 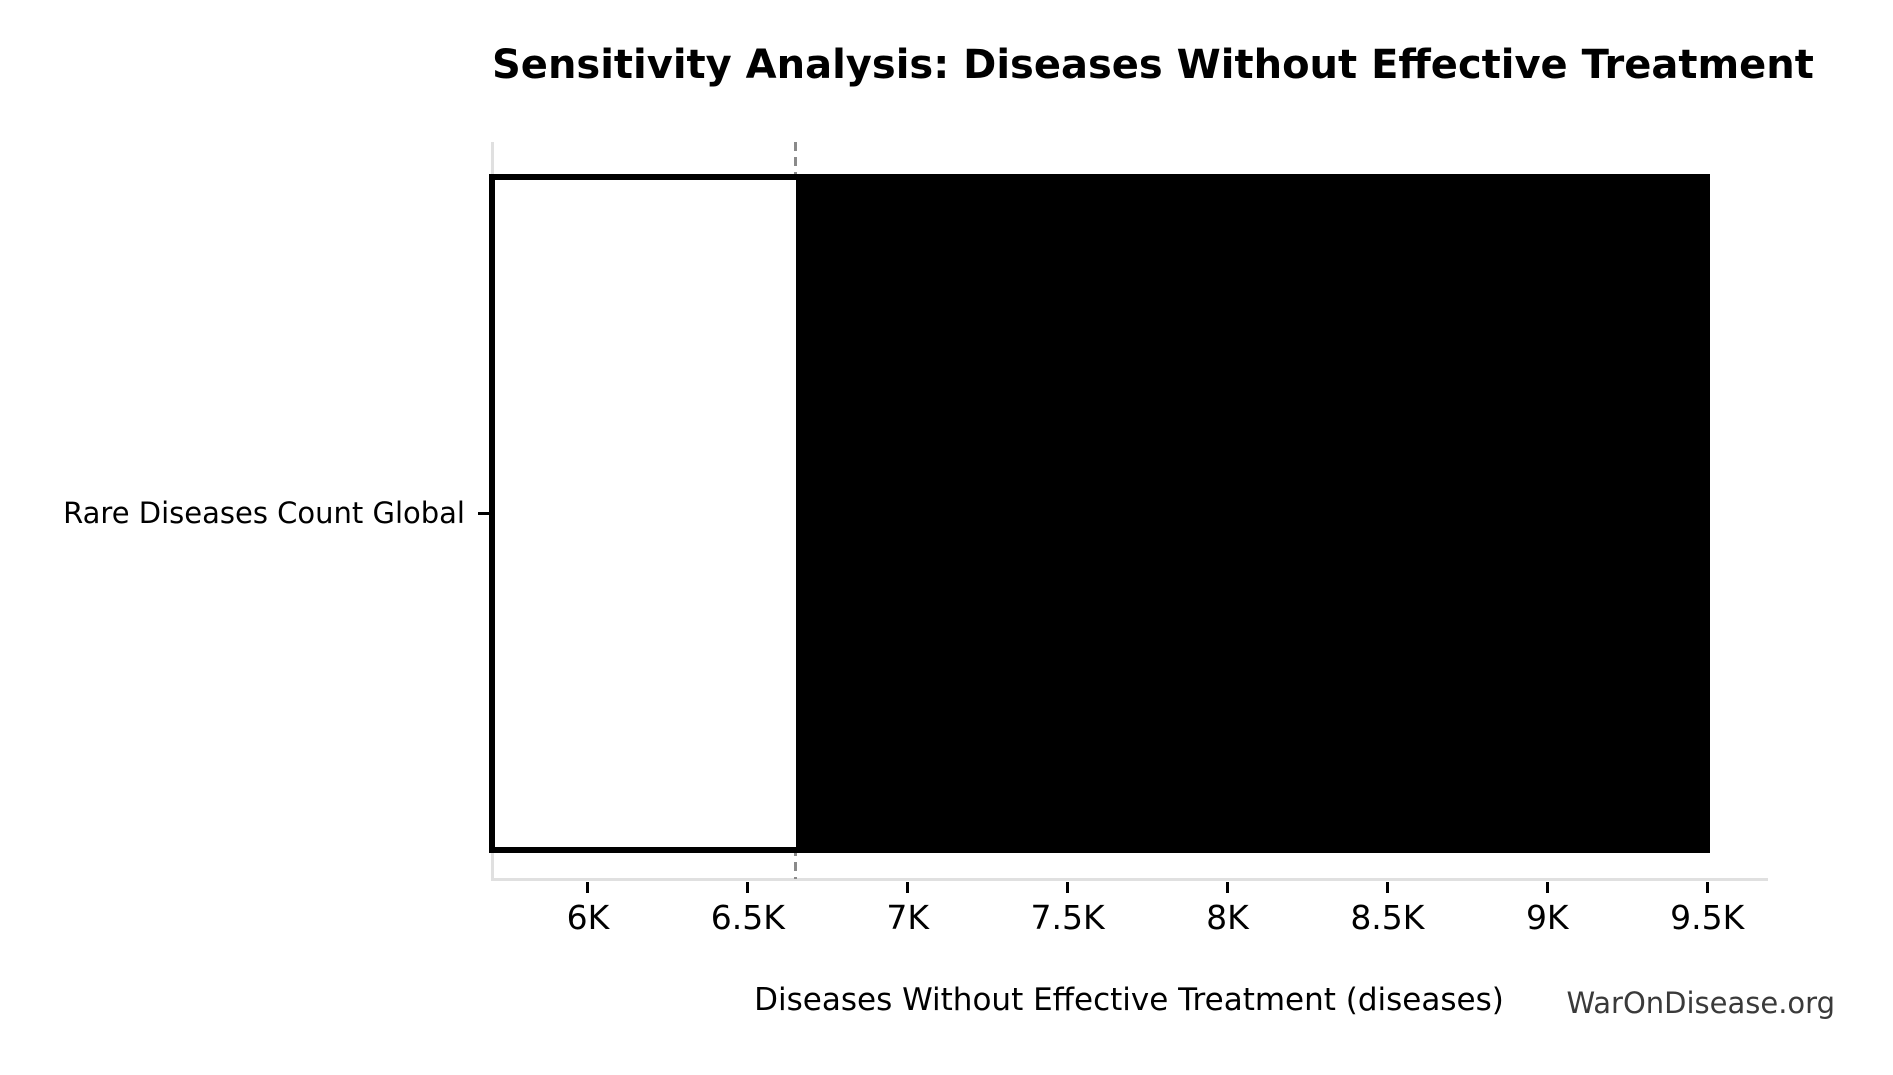 I want to click on x-tick-label: 8K, so click(x=1227, y=917).